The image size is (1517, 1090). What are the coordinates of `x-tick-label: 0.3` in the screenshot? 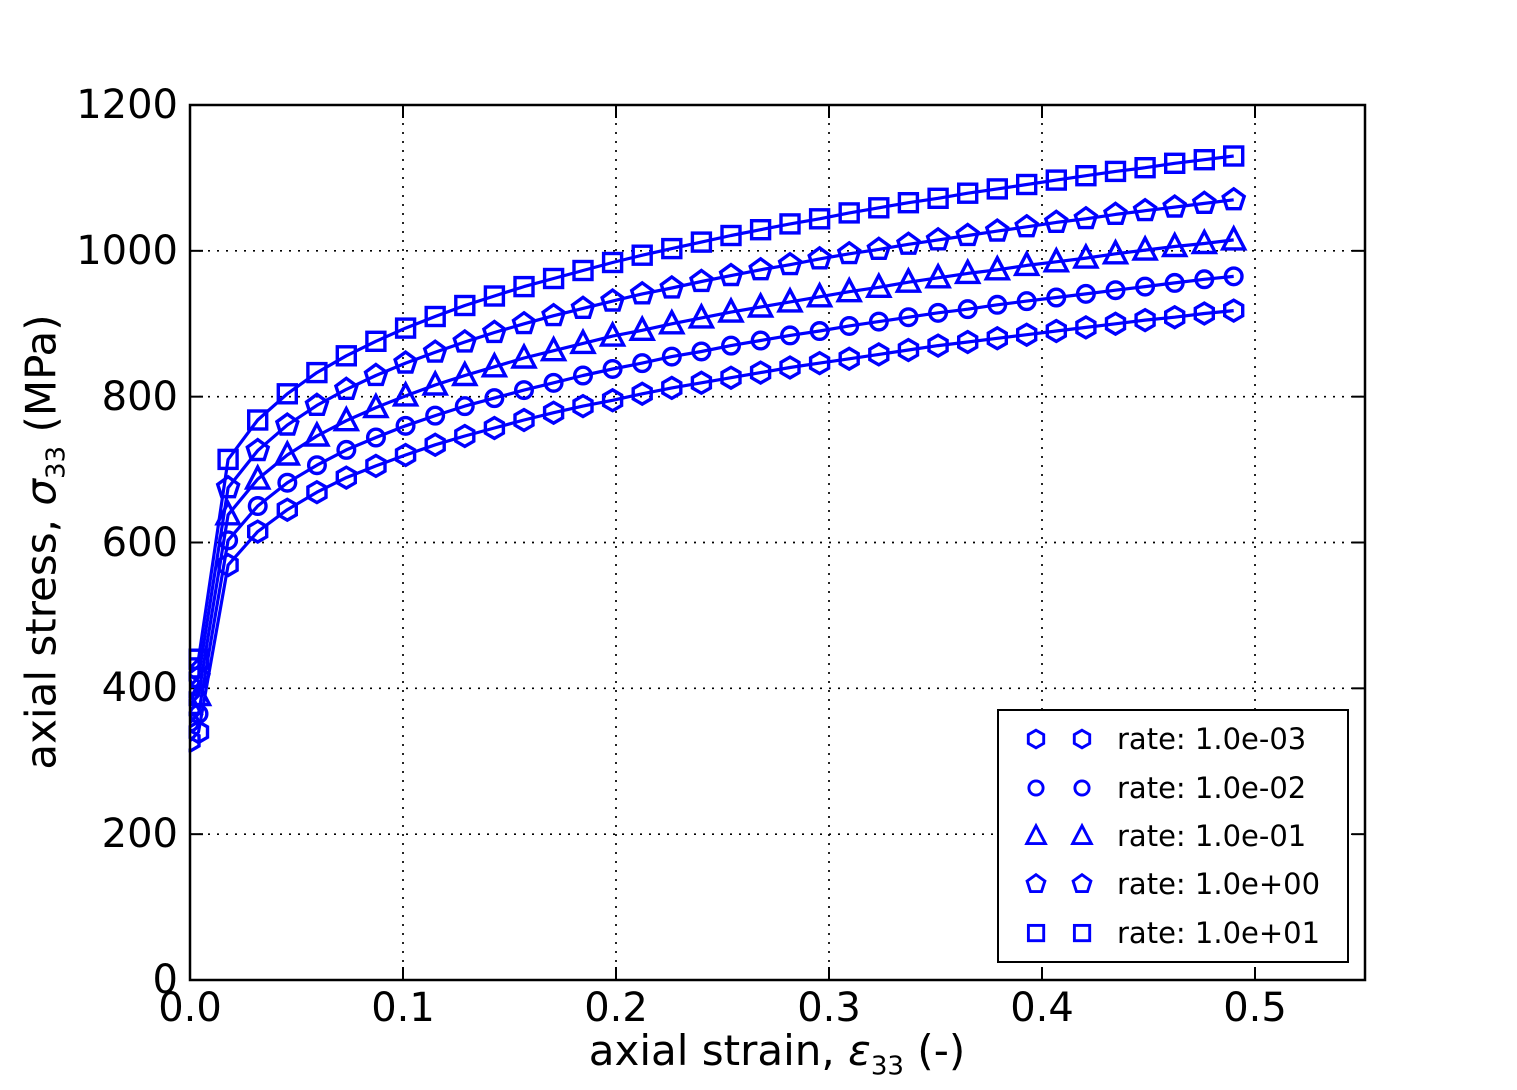 It's located at (829, 1008).